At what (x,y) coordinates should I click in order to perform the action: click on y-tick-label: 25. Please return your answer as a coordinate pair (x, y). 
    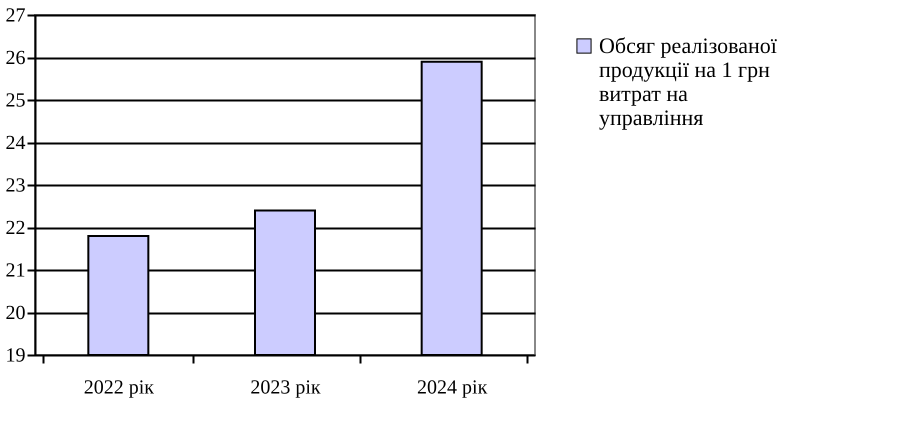
    Looking at the image, I should click on (16, 101).